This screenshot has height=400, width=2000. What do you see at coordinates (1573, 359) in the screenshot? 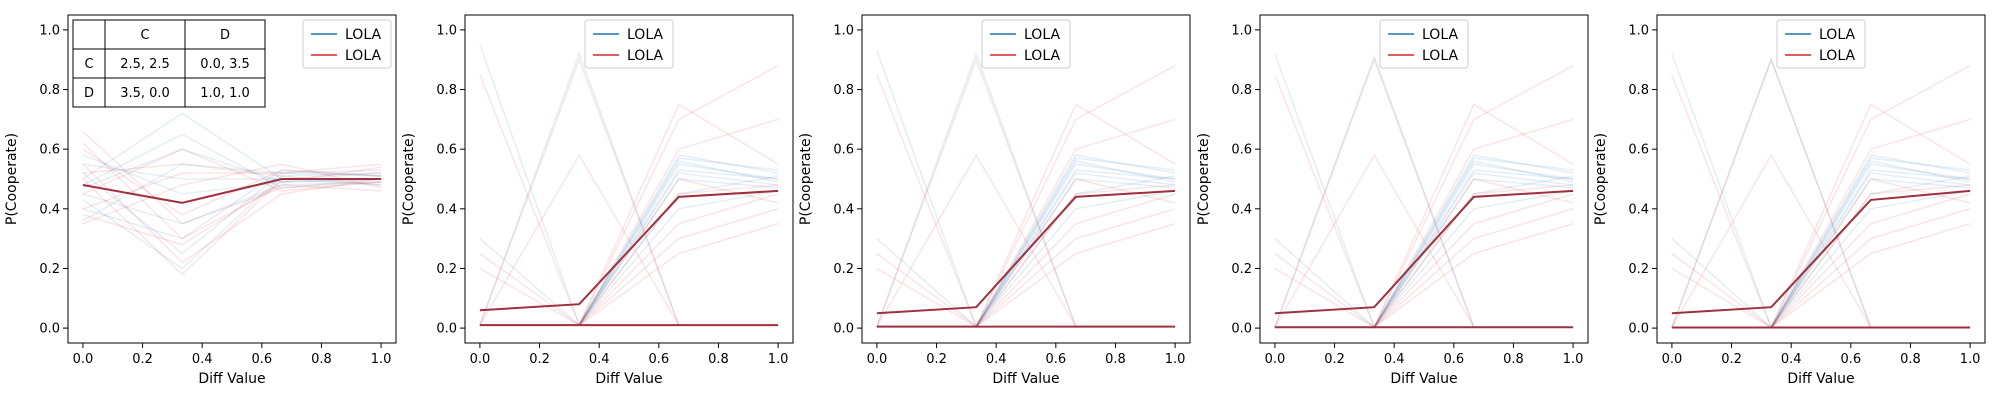
I see `x-tick-label: 1.0` at bounding box center [1573, 359].